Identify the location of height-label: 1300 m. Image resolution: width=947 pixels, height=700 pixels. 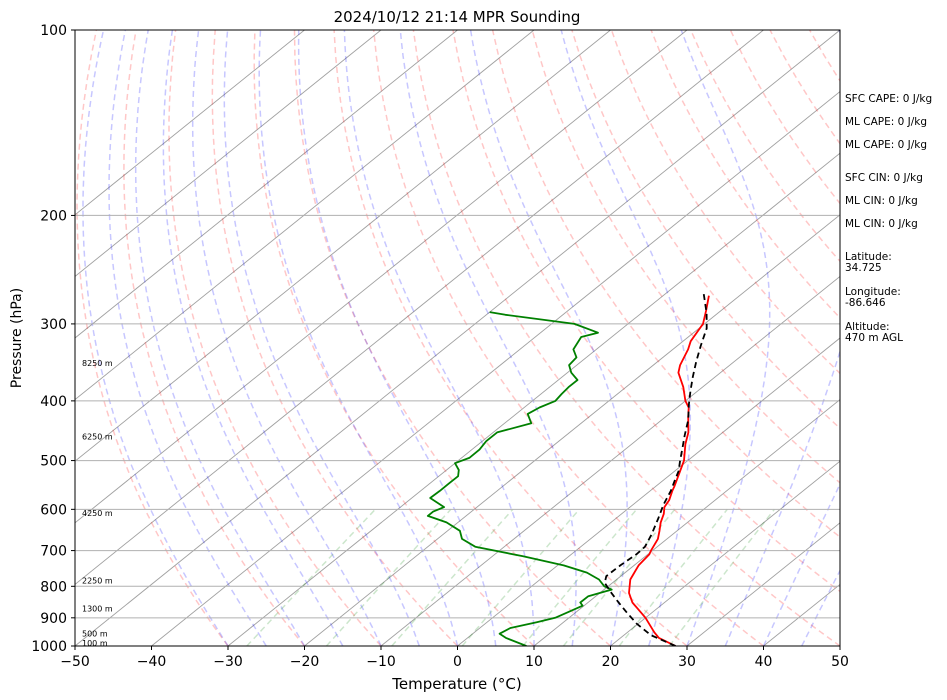
(97, 609).